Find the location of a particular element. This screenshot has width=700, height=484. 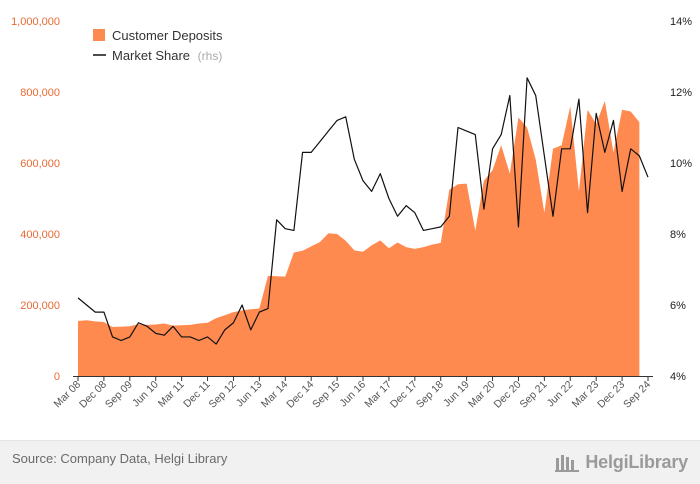

x-tick-label: Sep 09 is located at coordinates (119, 395).